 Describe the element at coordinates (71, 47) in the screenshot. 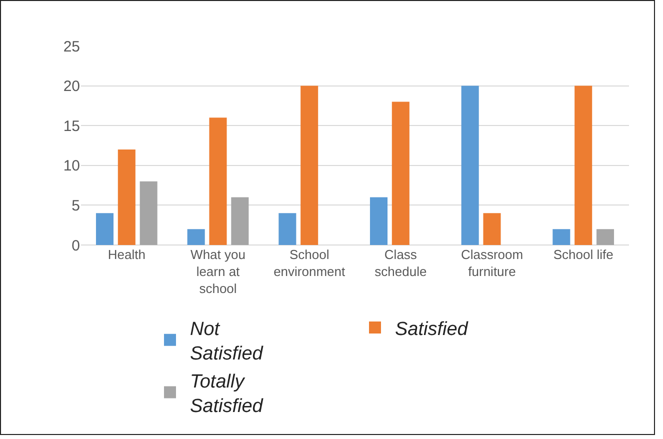

I see `y-tick-label: 25` at that location.